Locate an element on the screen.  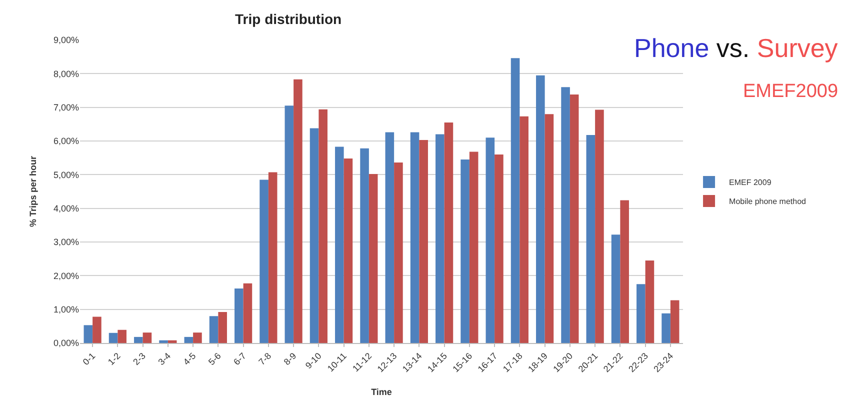
y-tick-label: 9,00% is located at coordinates (66, 40).